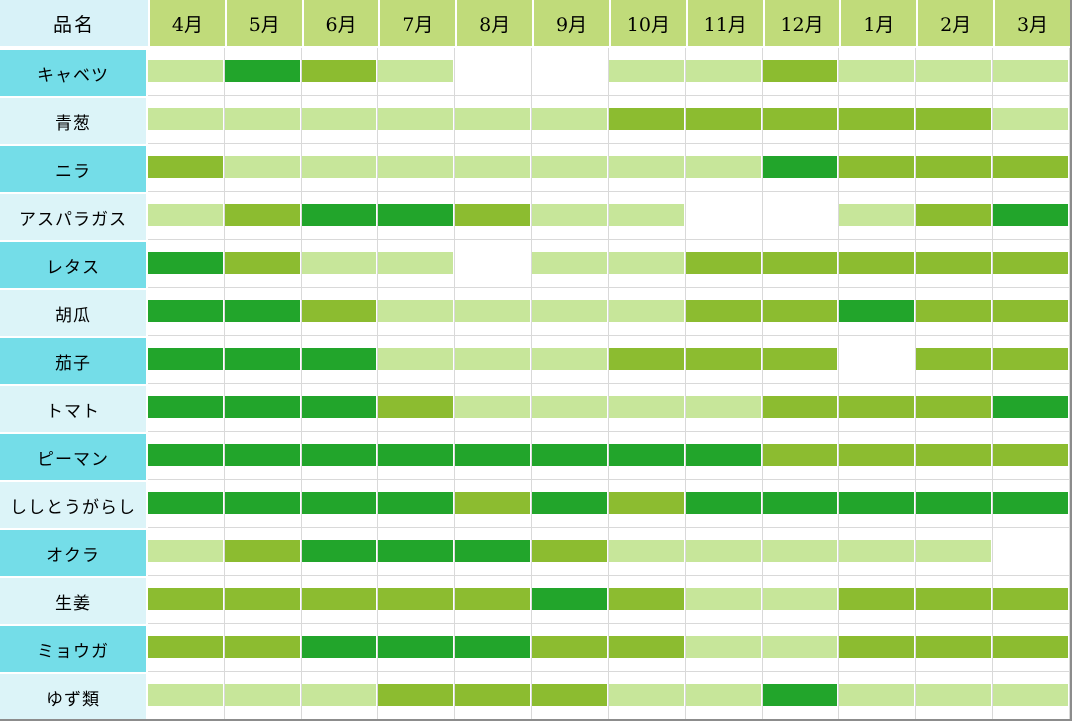 The image size is (1072, 721). I want to click on table-row: 茄子, so click(535, 360).